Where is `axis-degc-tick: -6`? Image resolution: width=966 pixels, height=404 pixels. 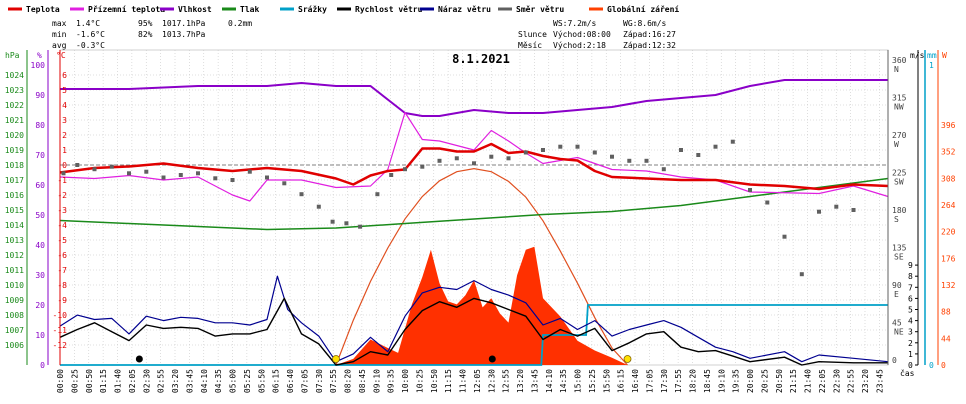 axis-degc-tick: -6 is located at coordinates (62, 255).